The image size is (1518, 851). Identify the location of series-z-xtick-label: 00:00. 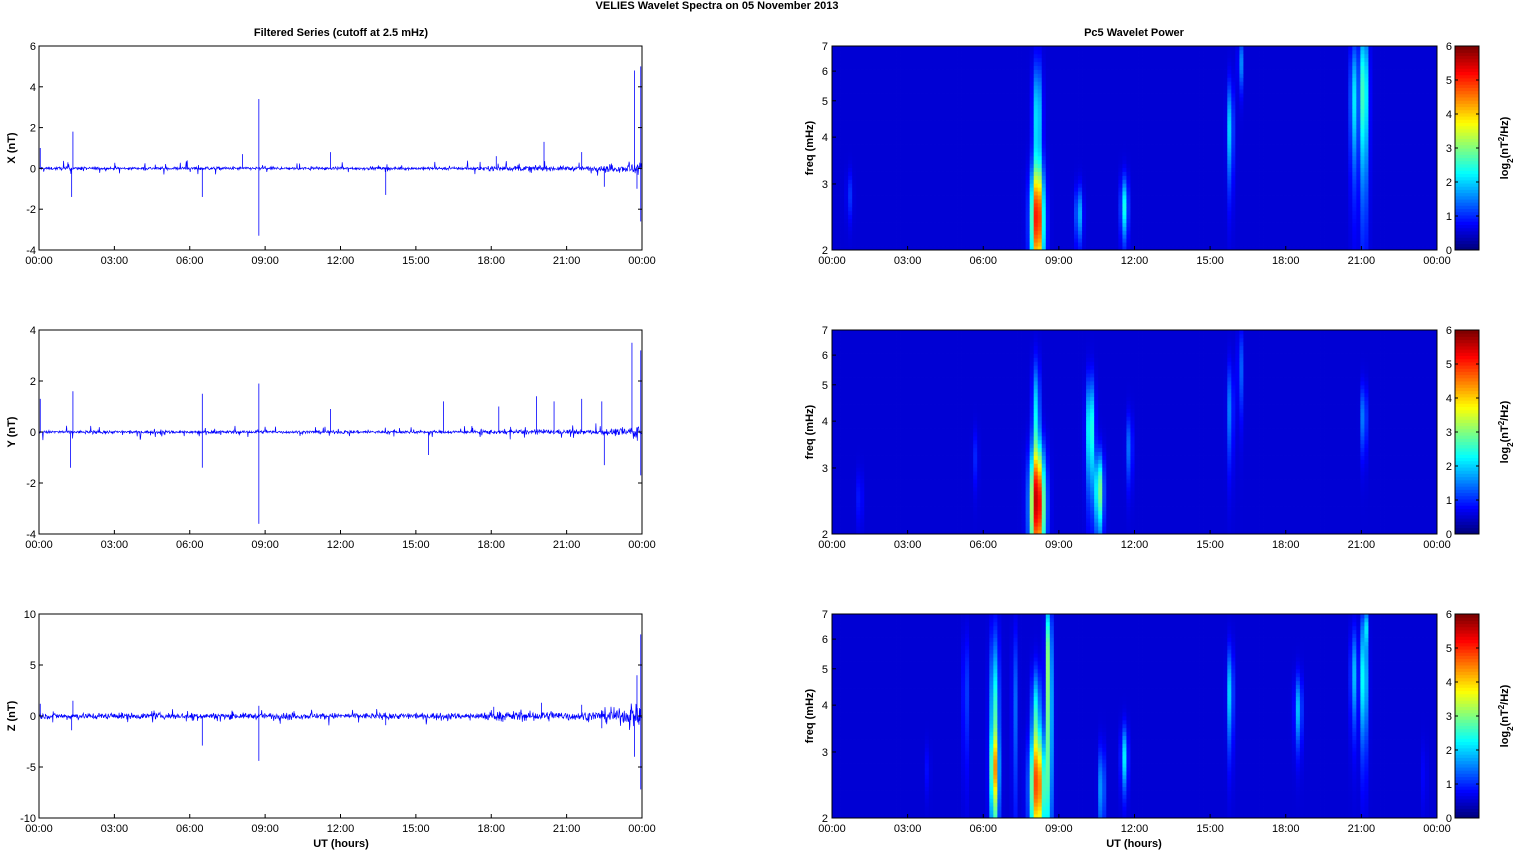
(642, 829).